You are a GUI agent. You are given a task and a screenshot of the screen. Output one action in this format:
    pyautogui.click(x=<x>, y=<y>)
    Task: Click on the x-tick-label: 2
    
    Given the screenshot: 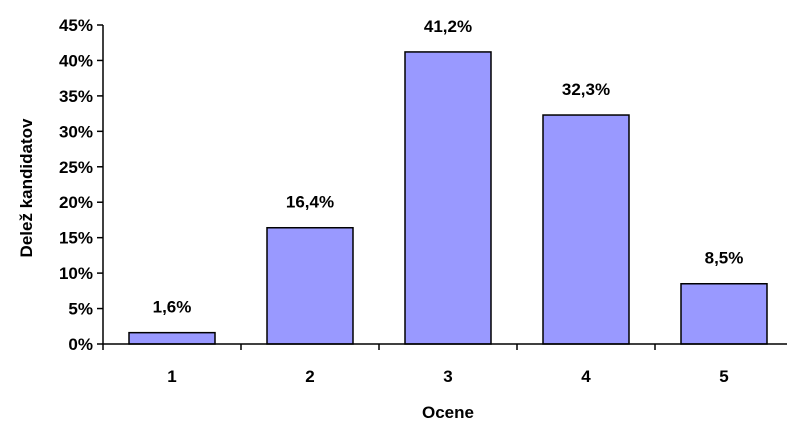 What is the action you would take?
    pyautogui.click(x=309, y=376)
    